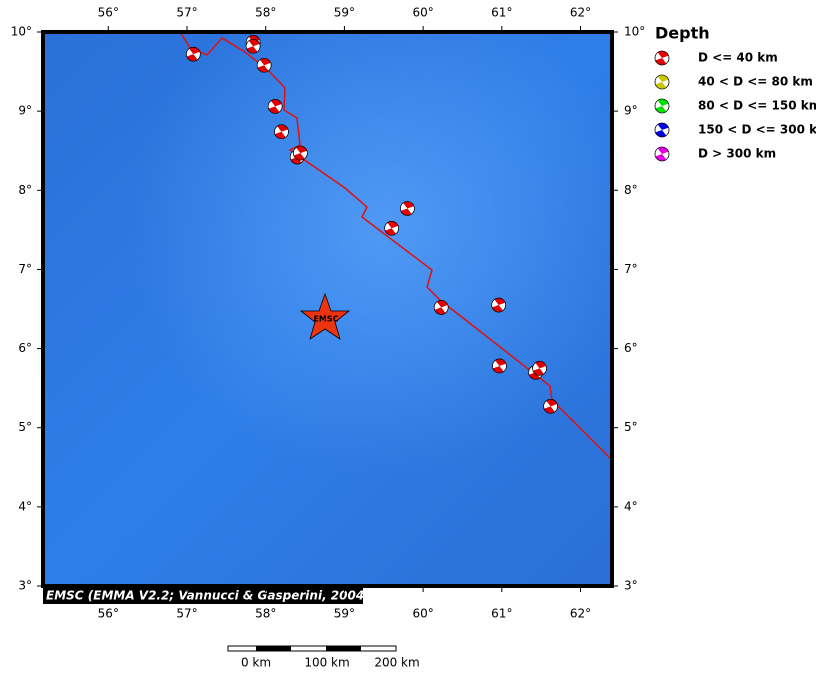  I want to click on legend-title: Depth, so click(682, 33).